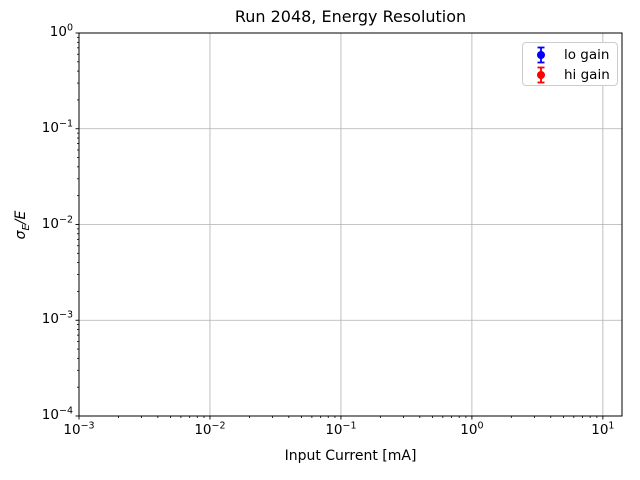 The image size is (640, 480). I want to click on legend-item-lo-gain: lo gain, so click(574, 55).